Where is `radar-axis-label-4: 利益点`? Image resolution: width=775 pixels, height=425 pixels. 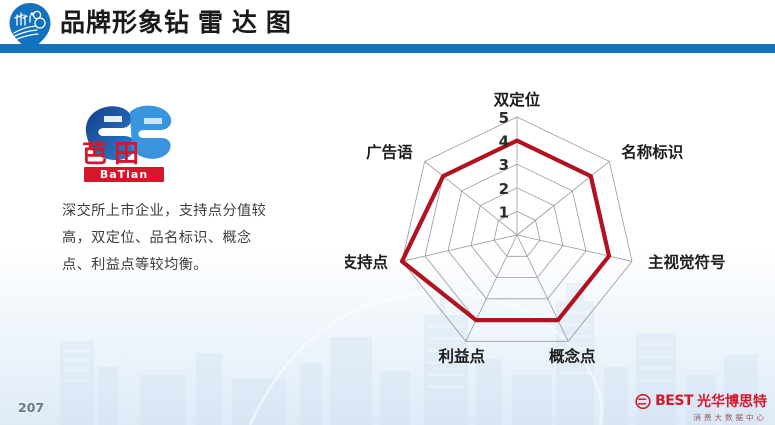
radar-axis-label-4: 利益点 is located at coordinates (462, 355).